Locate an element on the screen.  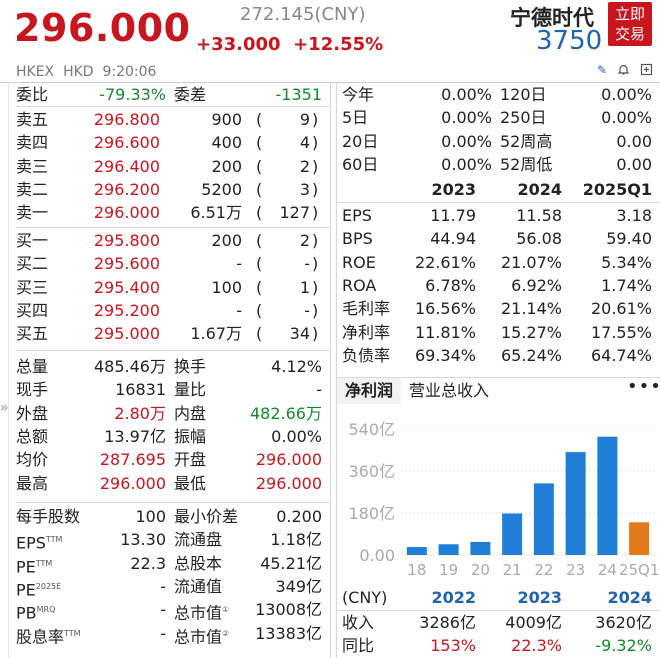
bottom-value: 153% is located at coordinates (453, 646).